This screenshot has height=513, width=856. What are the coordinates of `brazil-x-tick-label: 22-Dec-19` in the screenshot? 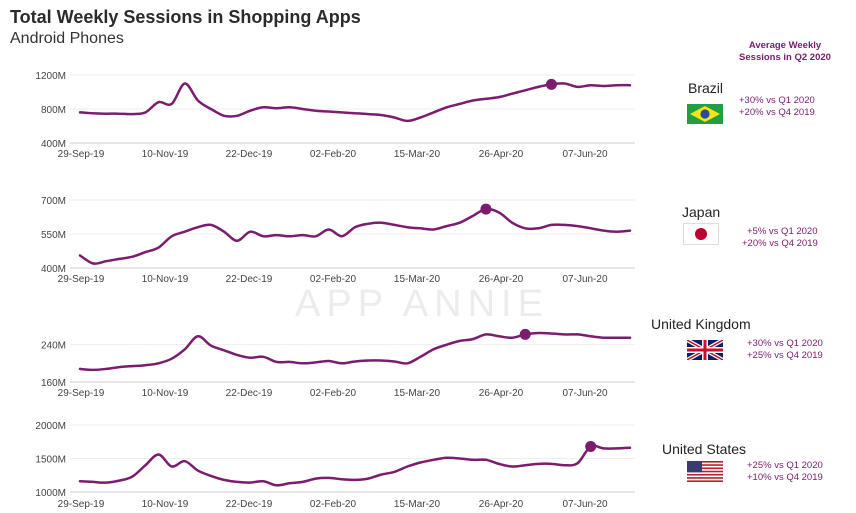 It's located at (249, 154).